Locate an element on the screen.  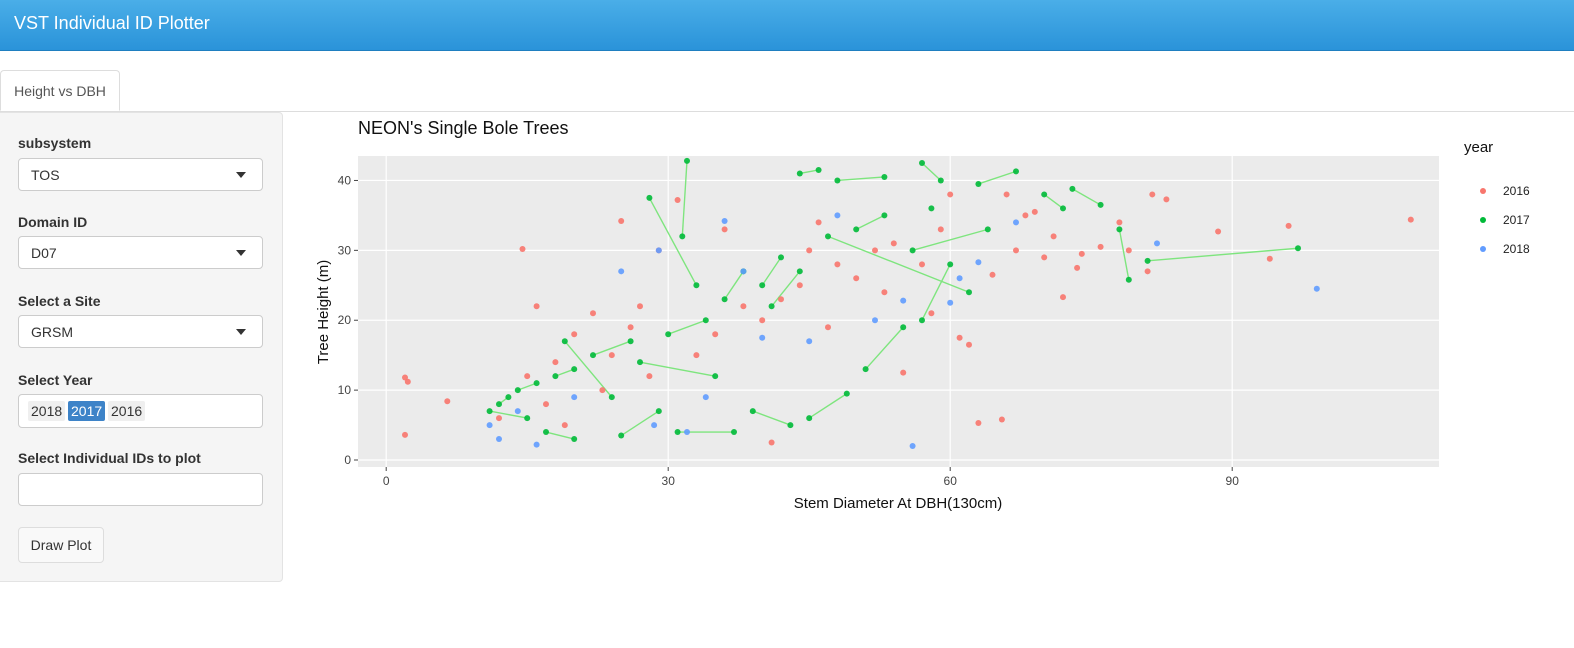
subsystem-select: TOS is located at coordinates (140, 174).